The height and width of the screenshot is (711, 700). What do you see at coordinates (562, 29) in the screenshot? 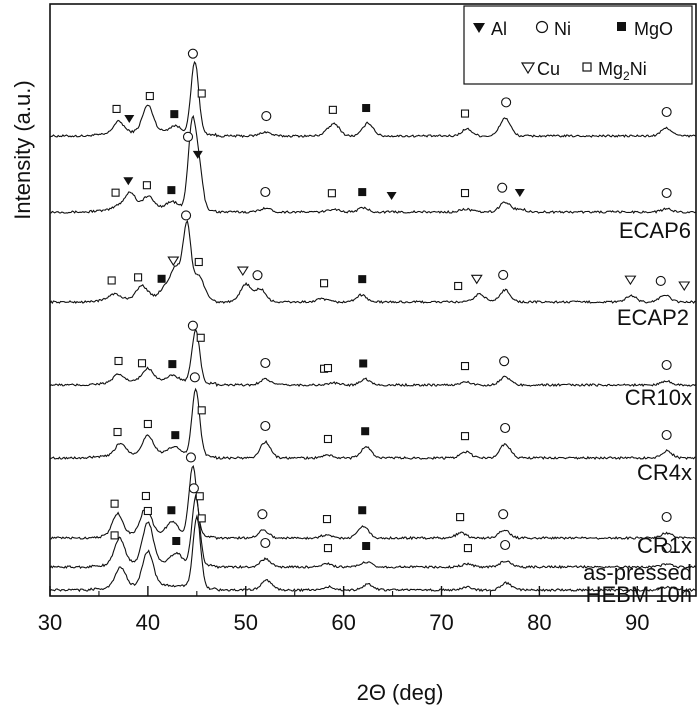
I see `legend-ni-label: Ni` at bounding box center [562, 29].